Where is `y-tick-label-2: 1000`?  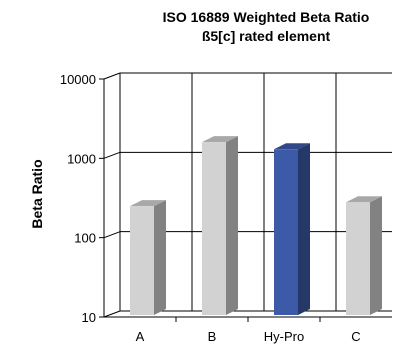 y-tick-label-2: 1000 is located at coordinates (81, 158).